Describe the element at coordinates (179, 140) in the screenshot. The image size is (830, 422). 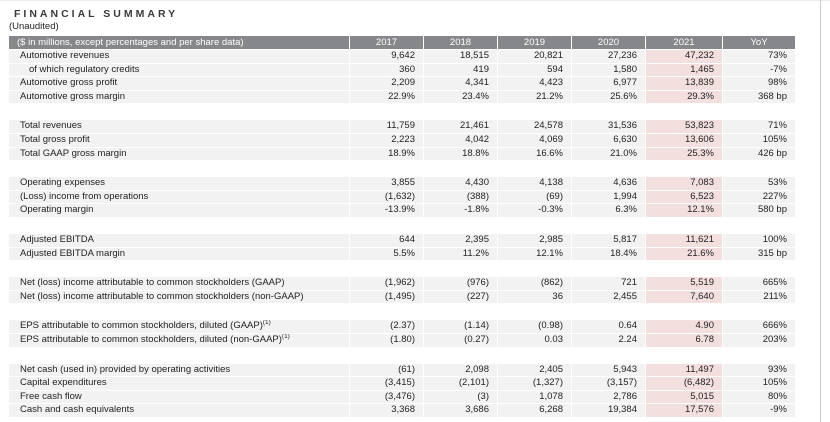
I see `row-label: Total gross profit` at that location.